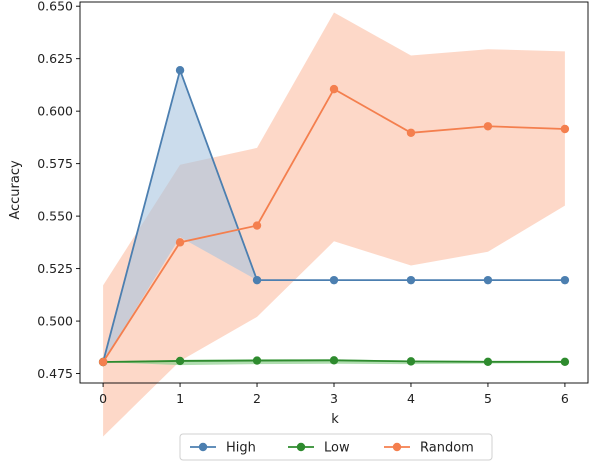 This screenshot has width=590, height=463. What do you see at coordinates (447, 448) in the screenshot?
I see `legend-label-random: Random` at bounding box center [447, 448].